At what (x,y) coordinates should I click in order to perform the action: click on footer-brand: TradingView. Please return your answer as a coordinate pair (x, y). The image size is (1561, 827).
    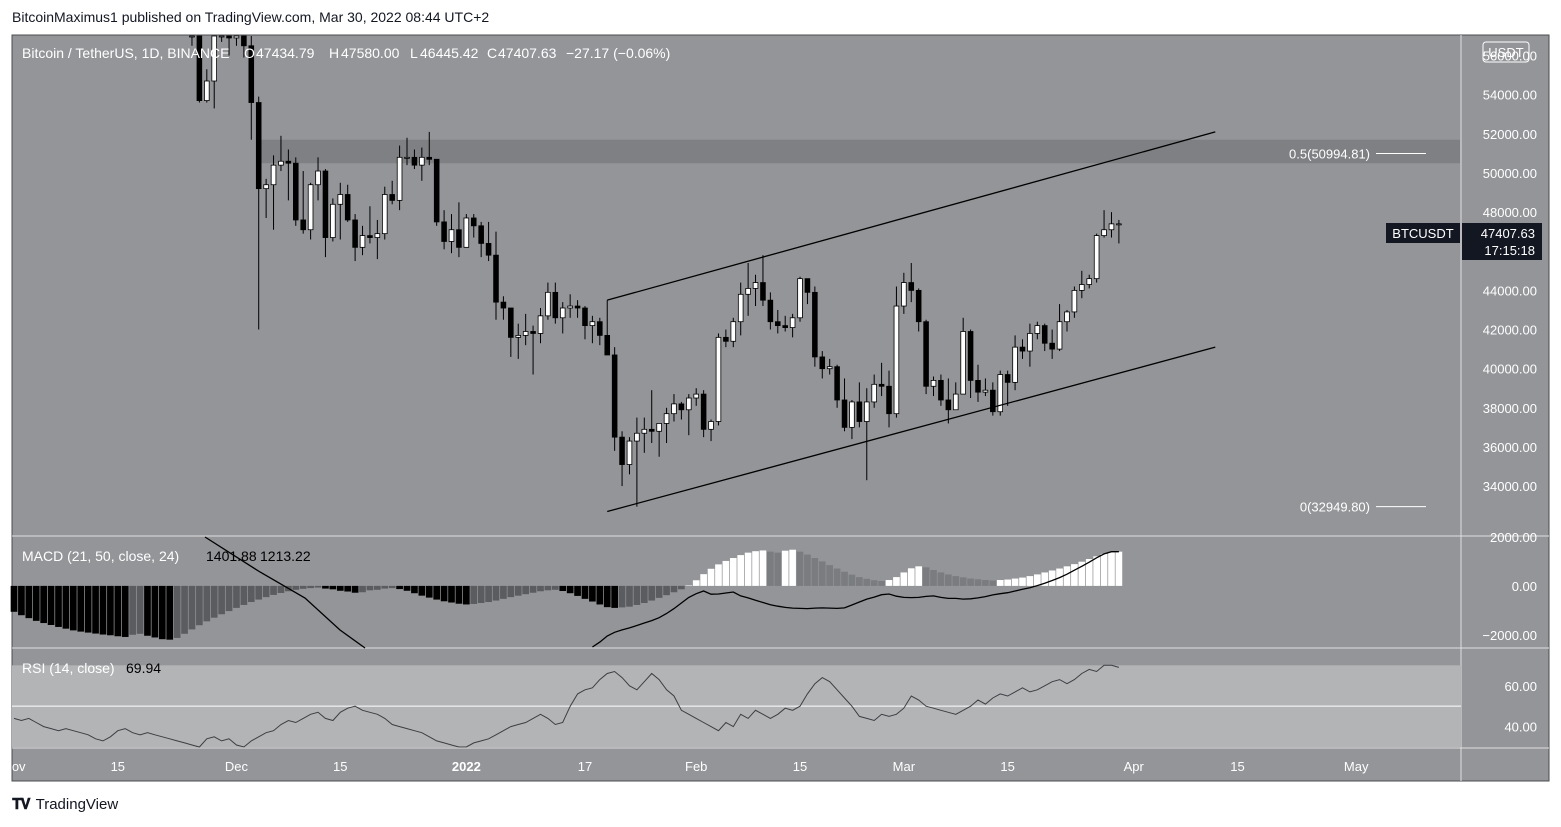
    Looking at the image, I should click on (77, 804).